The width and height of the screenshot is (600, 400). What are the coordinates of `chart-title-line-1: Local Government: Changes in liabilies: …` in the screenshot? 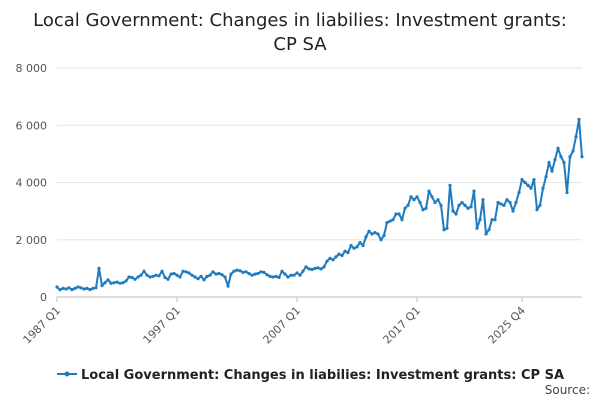 It's located at (300, 20).